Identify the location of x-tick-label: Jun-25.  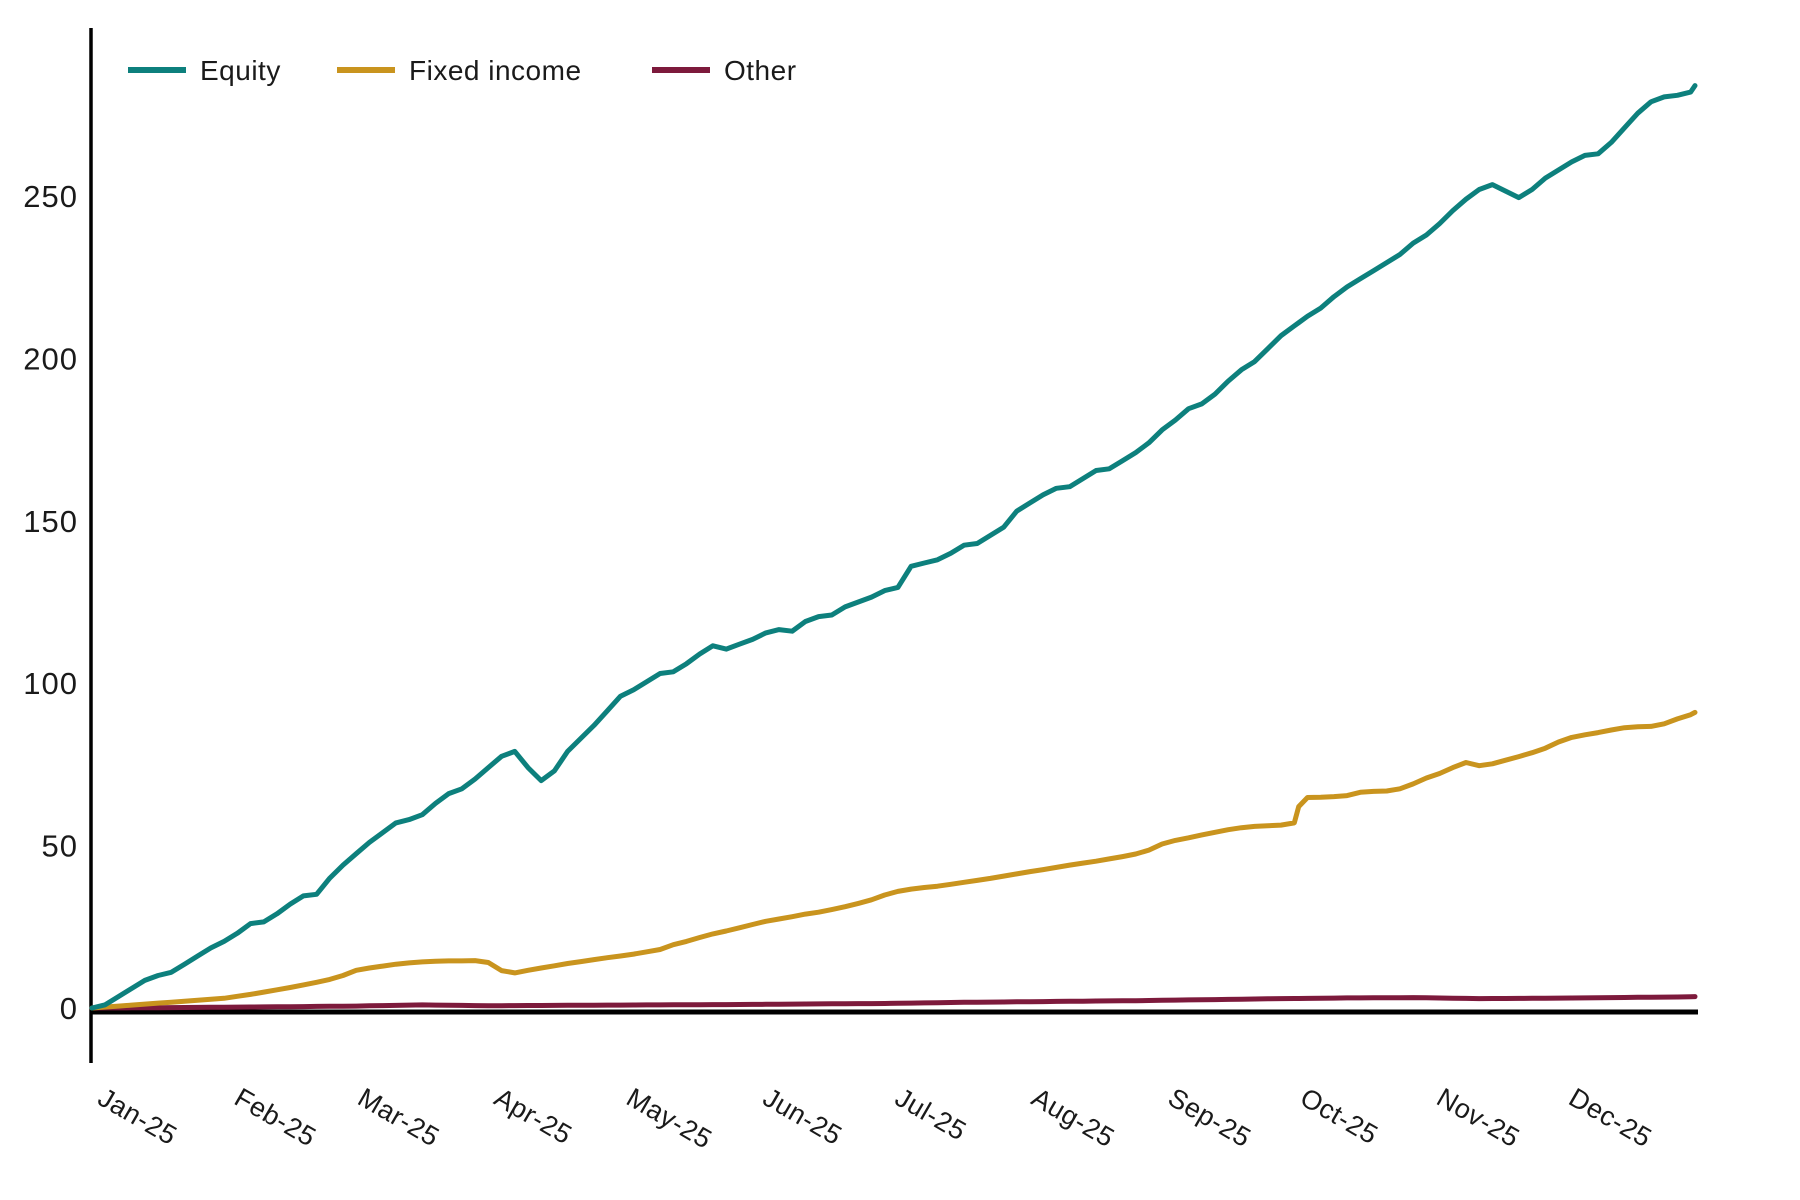
(802, 1116).